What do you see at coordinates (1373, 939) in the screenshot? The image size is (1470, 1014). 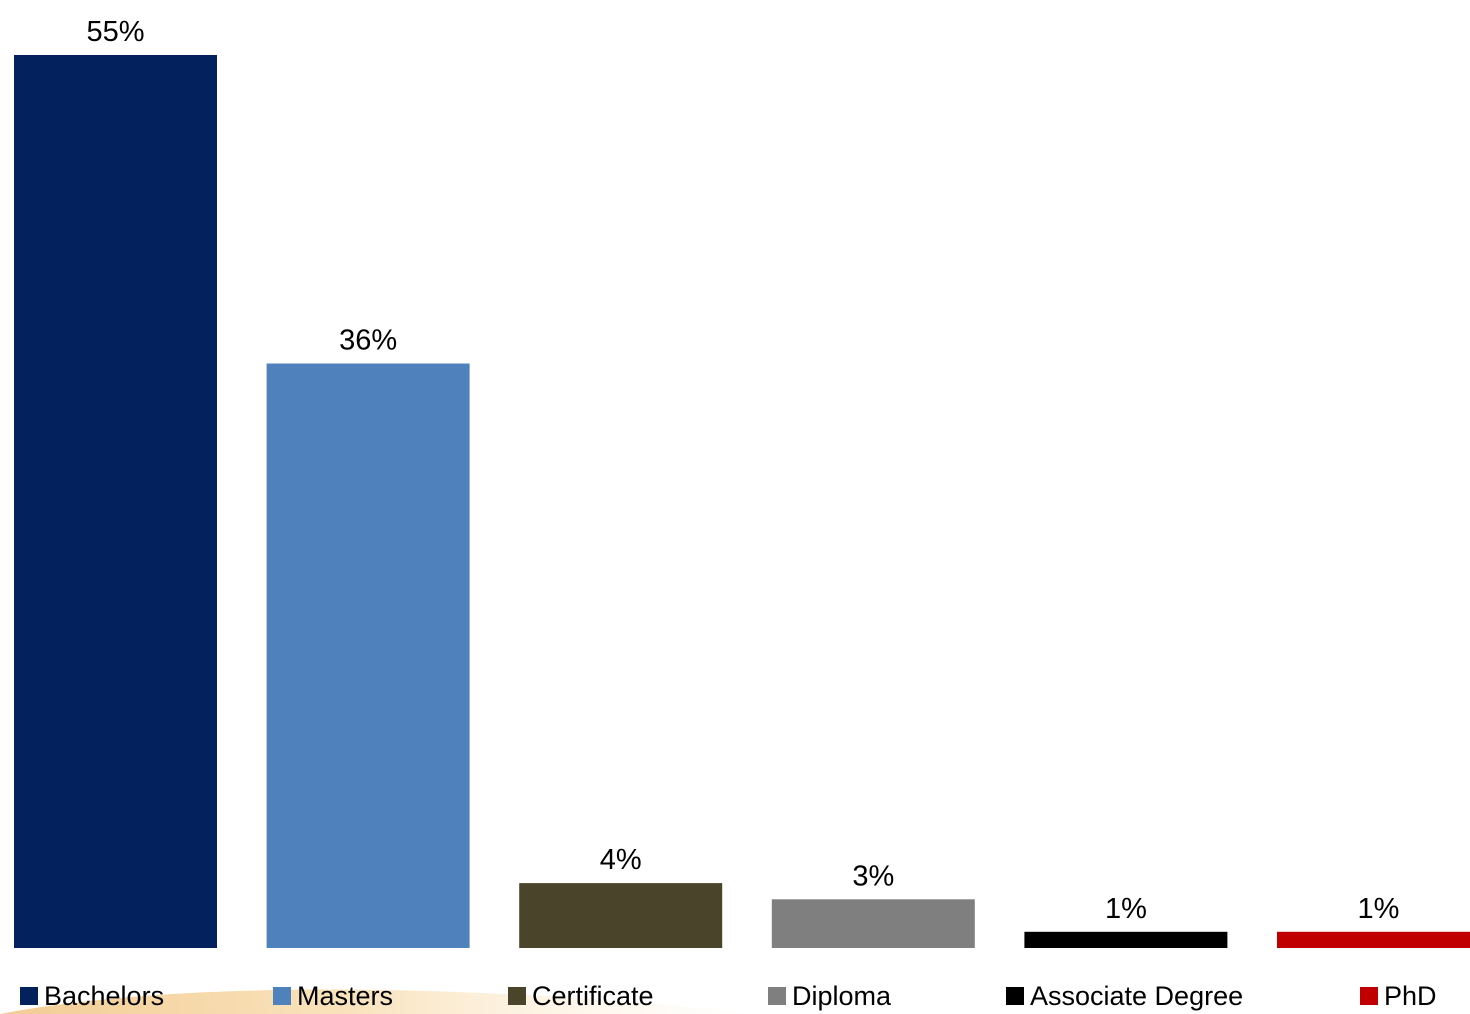 I see `bar-phd` at bounding box center [1373, 939].